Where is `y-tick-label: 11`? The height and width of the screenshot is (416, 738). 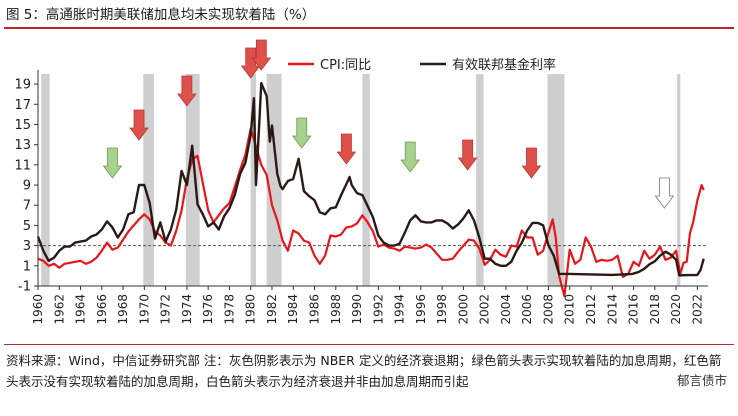
y-tick-label: 11 is located at coordinates (22, 165).